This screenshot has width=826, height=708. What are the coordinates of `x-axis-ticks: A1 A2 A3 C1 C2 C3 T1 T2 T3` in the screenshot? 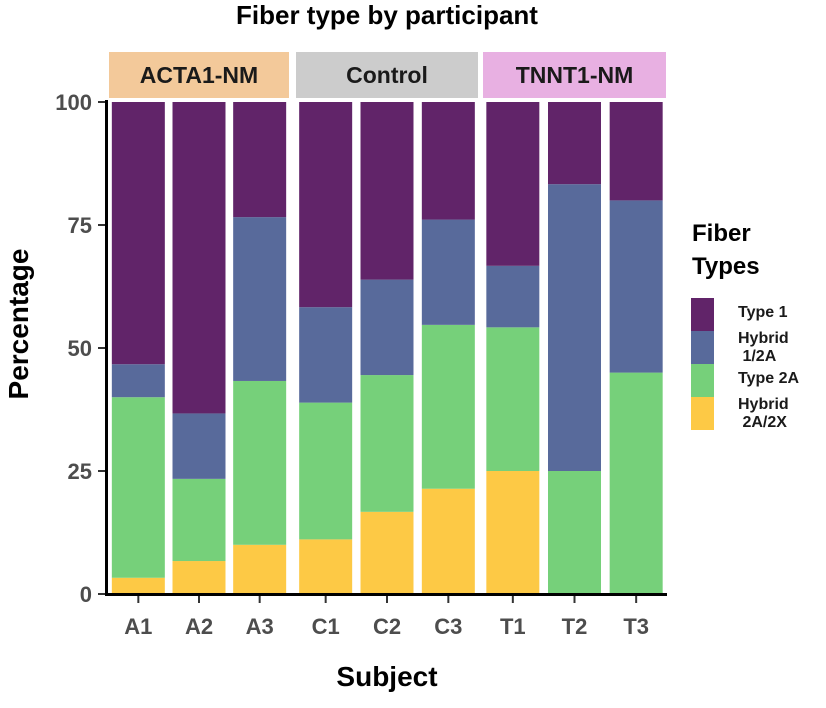 It's located at (386, 617).